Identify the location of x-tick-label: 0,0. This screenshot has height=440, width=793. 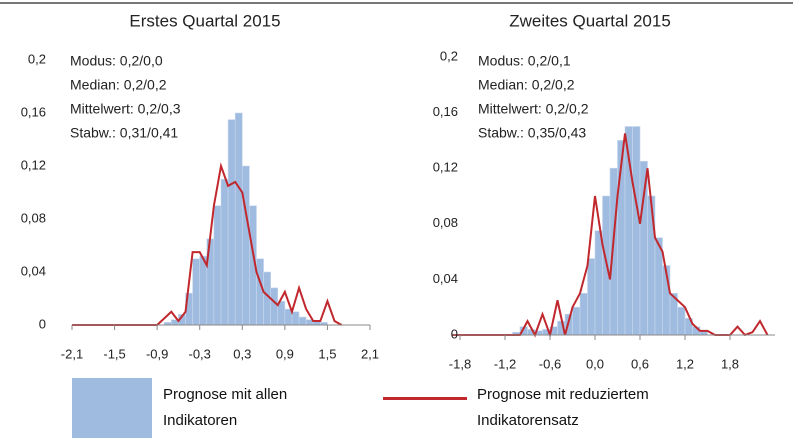
(595, 363).